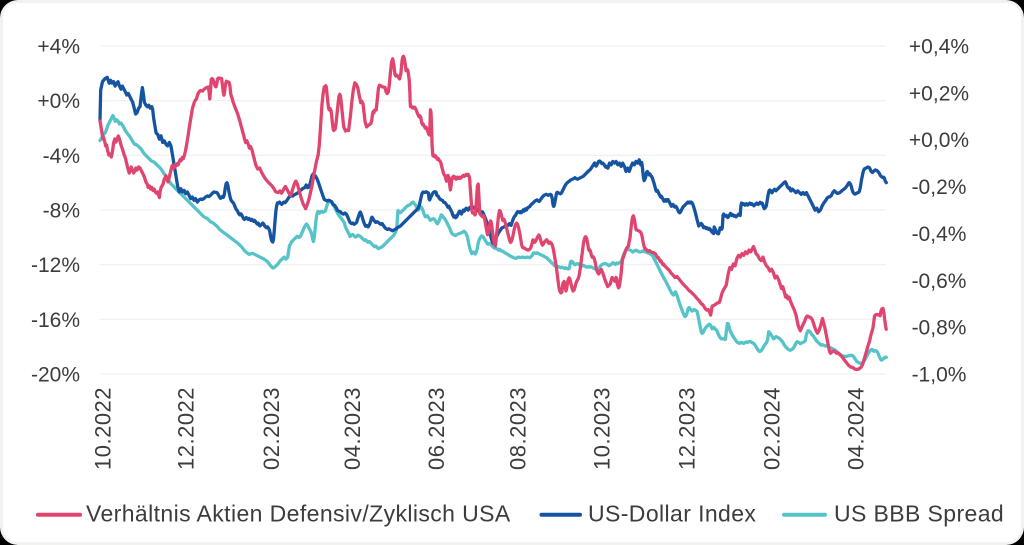  I want to click on svg-text: +0,0%, so click(939, 140).